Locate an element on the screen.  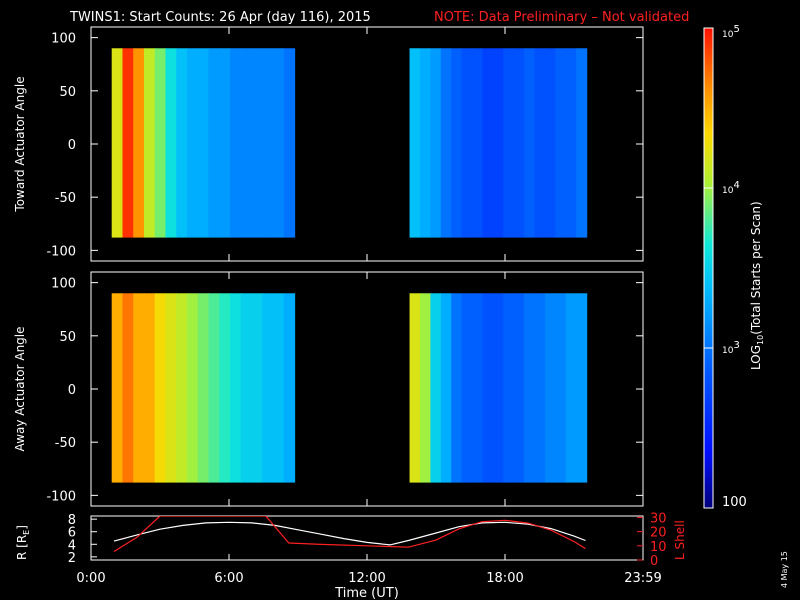
colorbar-label: LOG10(Total Starts per Scan) is located at coordinates (757, 285).